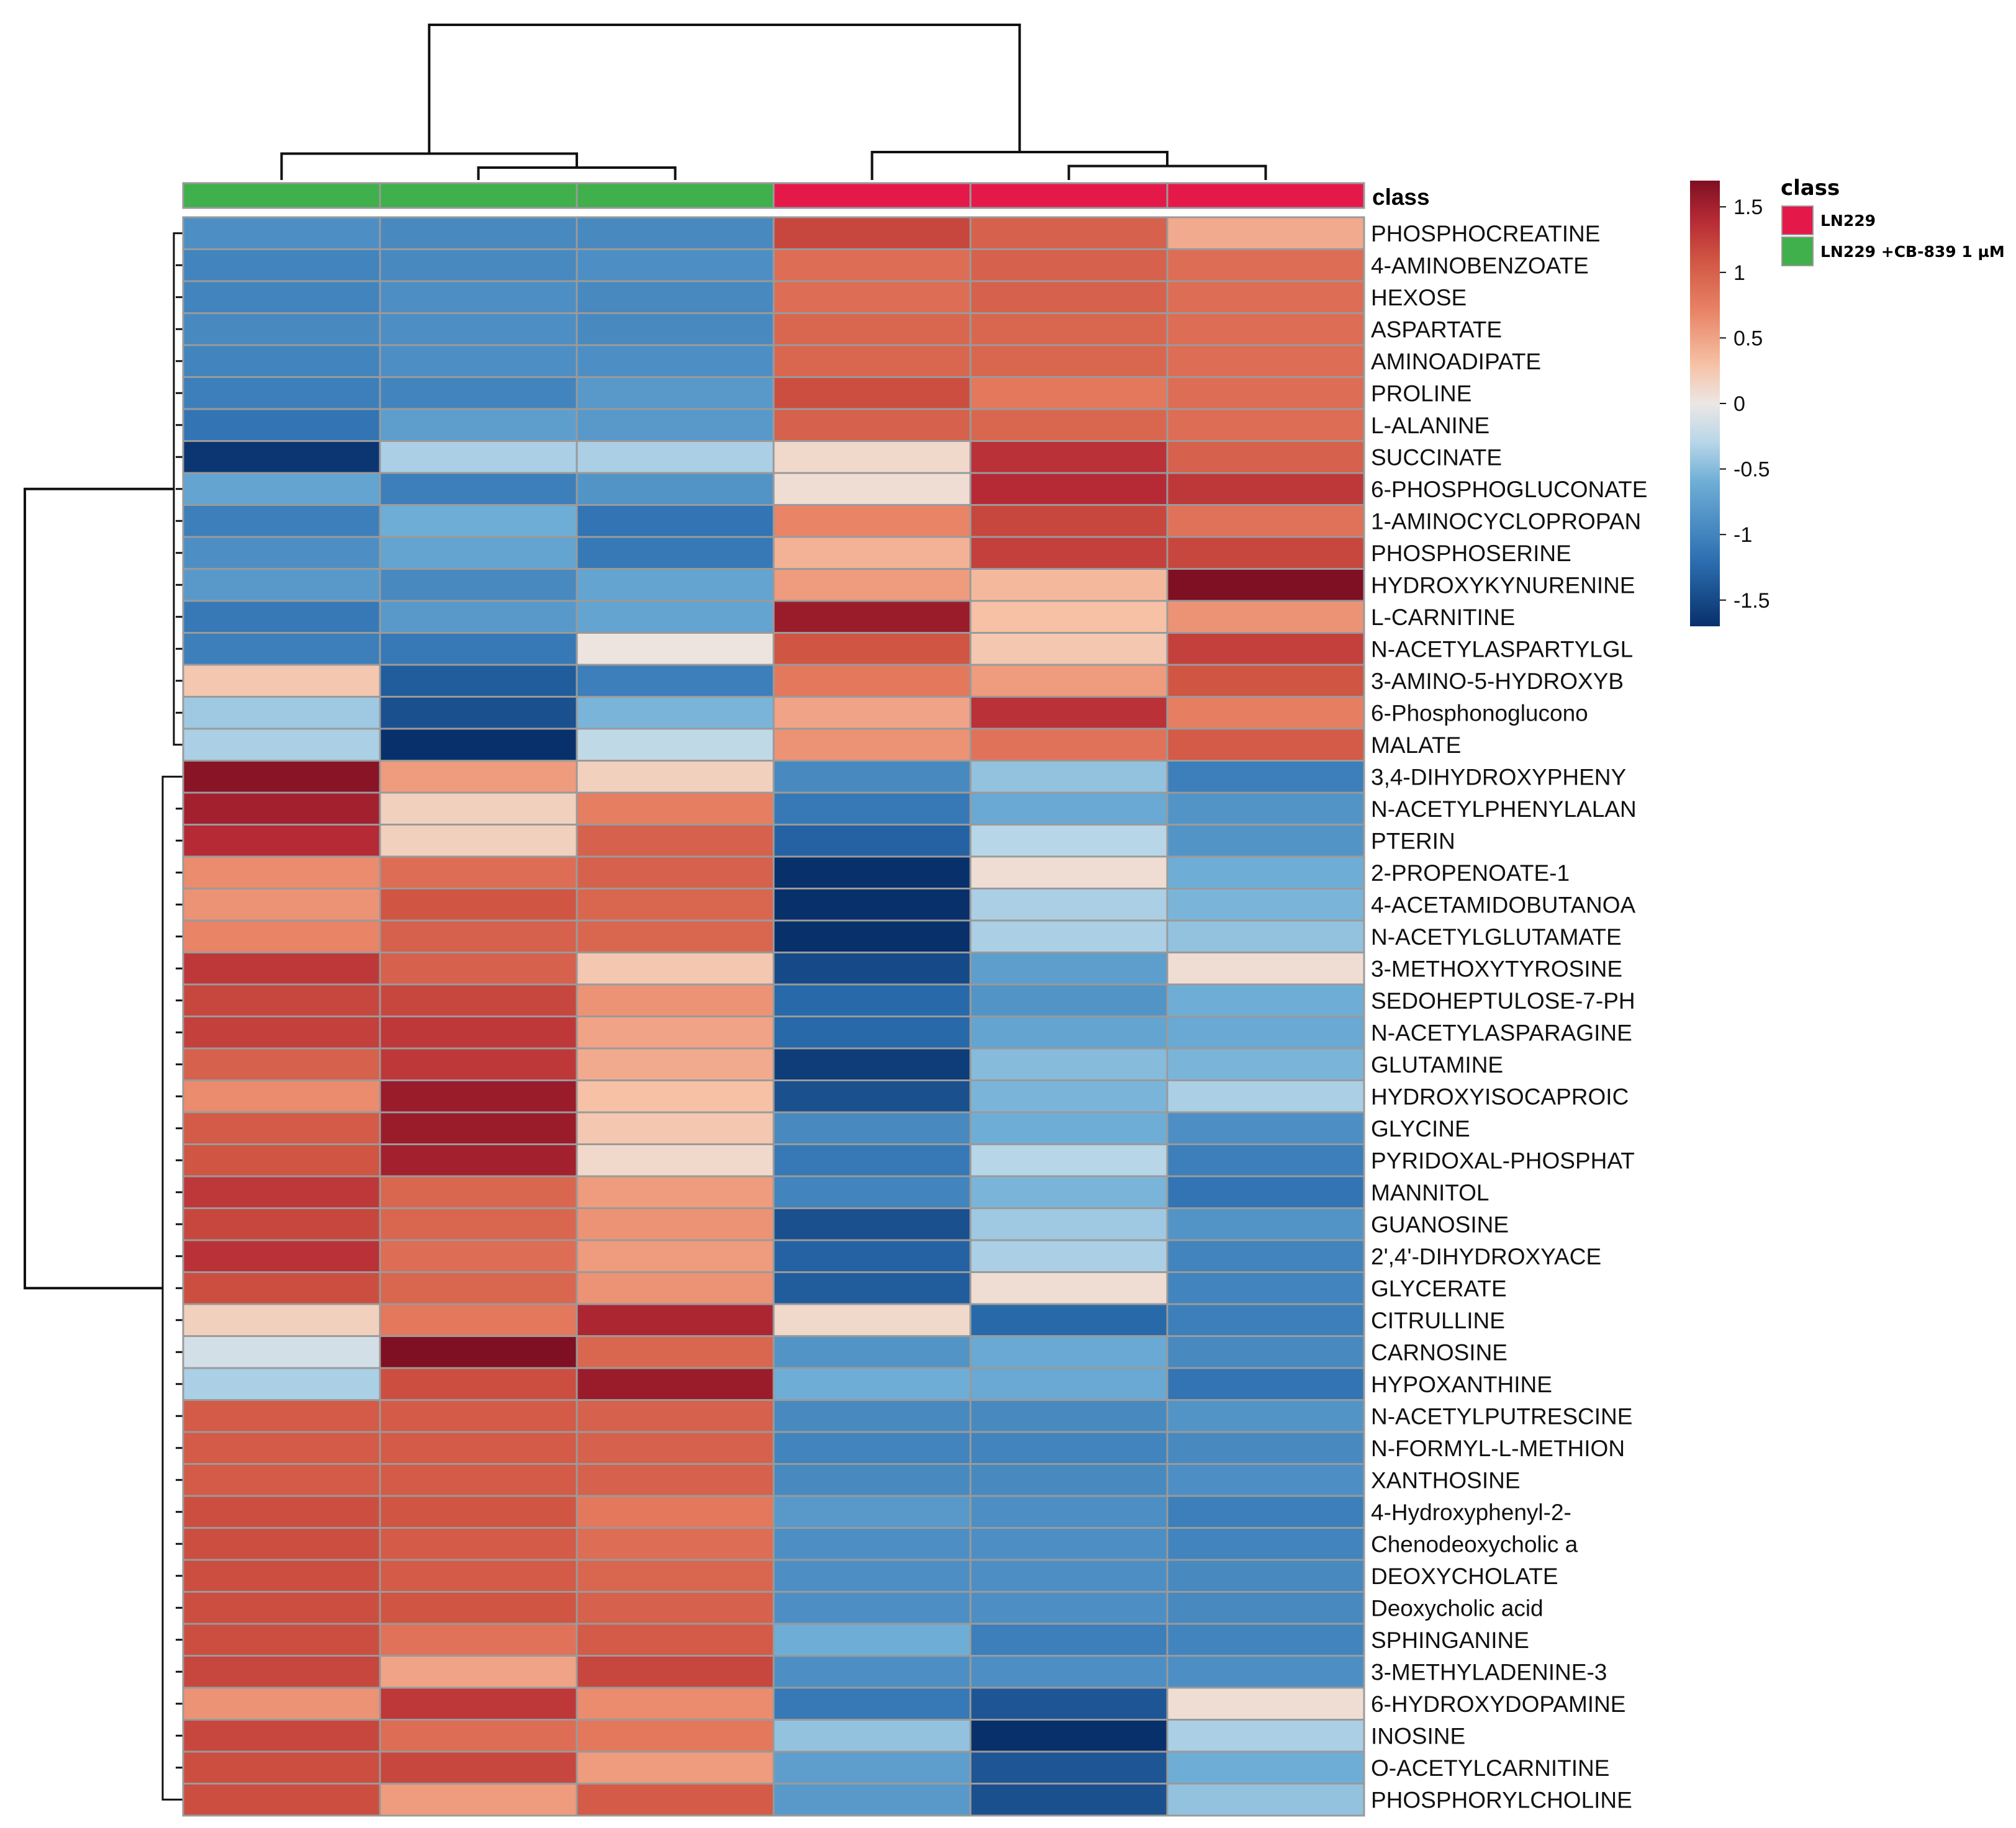  Describe the element at coordinates (1474, 1544) in the screenshot. I see `row-label: Chenodeoxycholic a` at that location.